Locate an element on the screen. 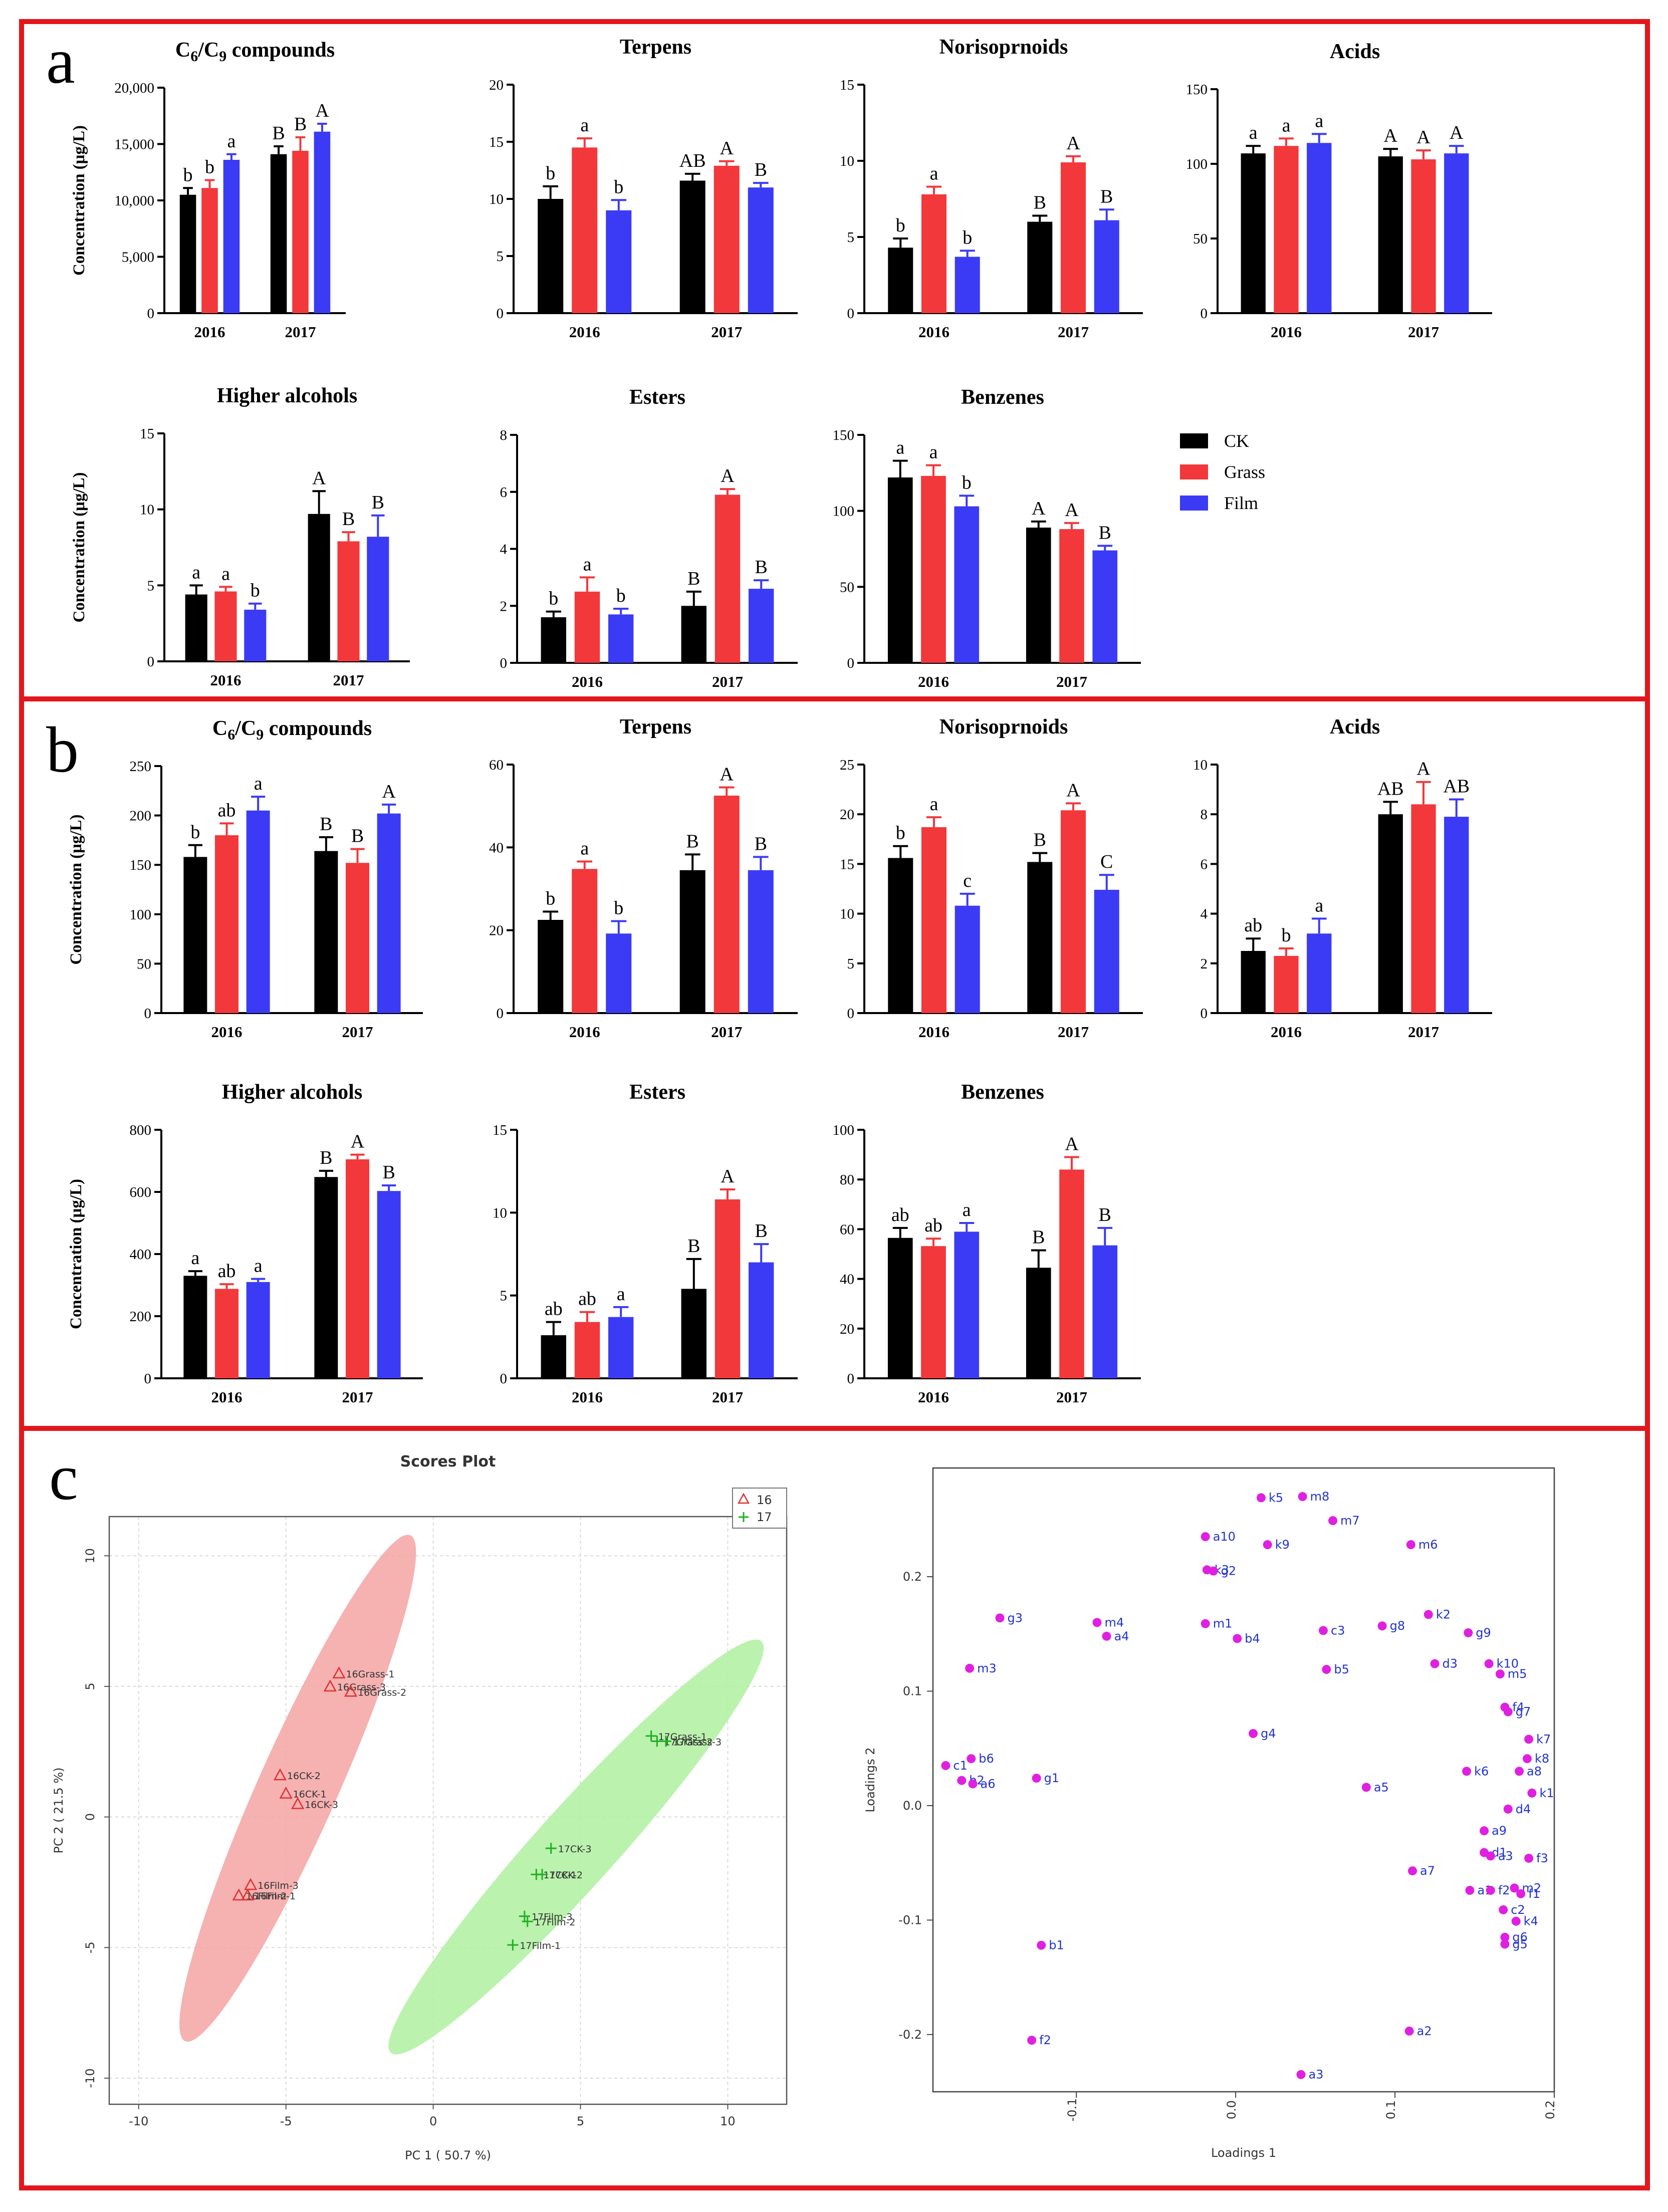 The image size is (1668, 2212). loading-point-a3 is located at coordinates (1490, 1856).